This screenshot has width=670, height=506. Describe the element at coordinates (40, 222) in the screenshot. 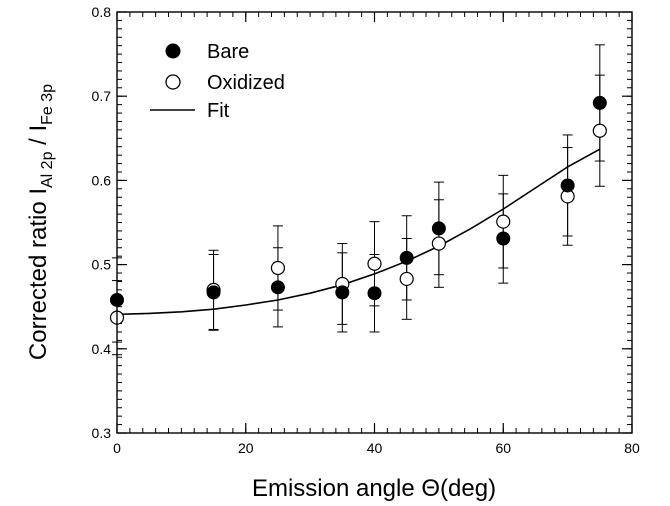

I see `y-axis-title: Corrected ratio IAl 2p / IFe 3p` at that location.